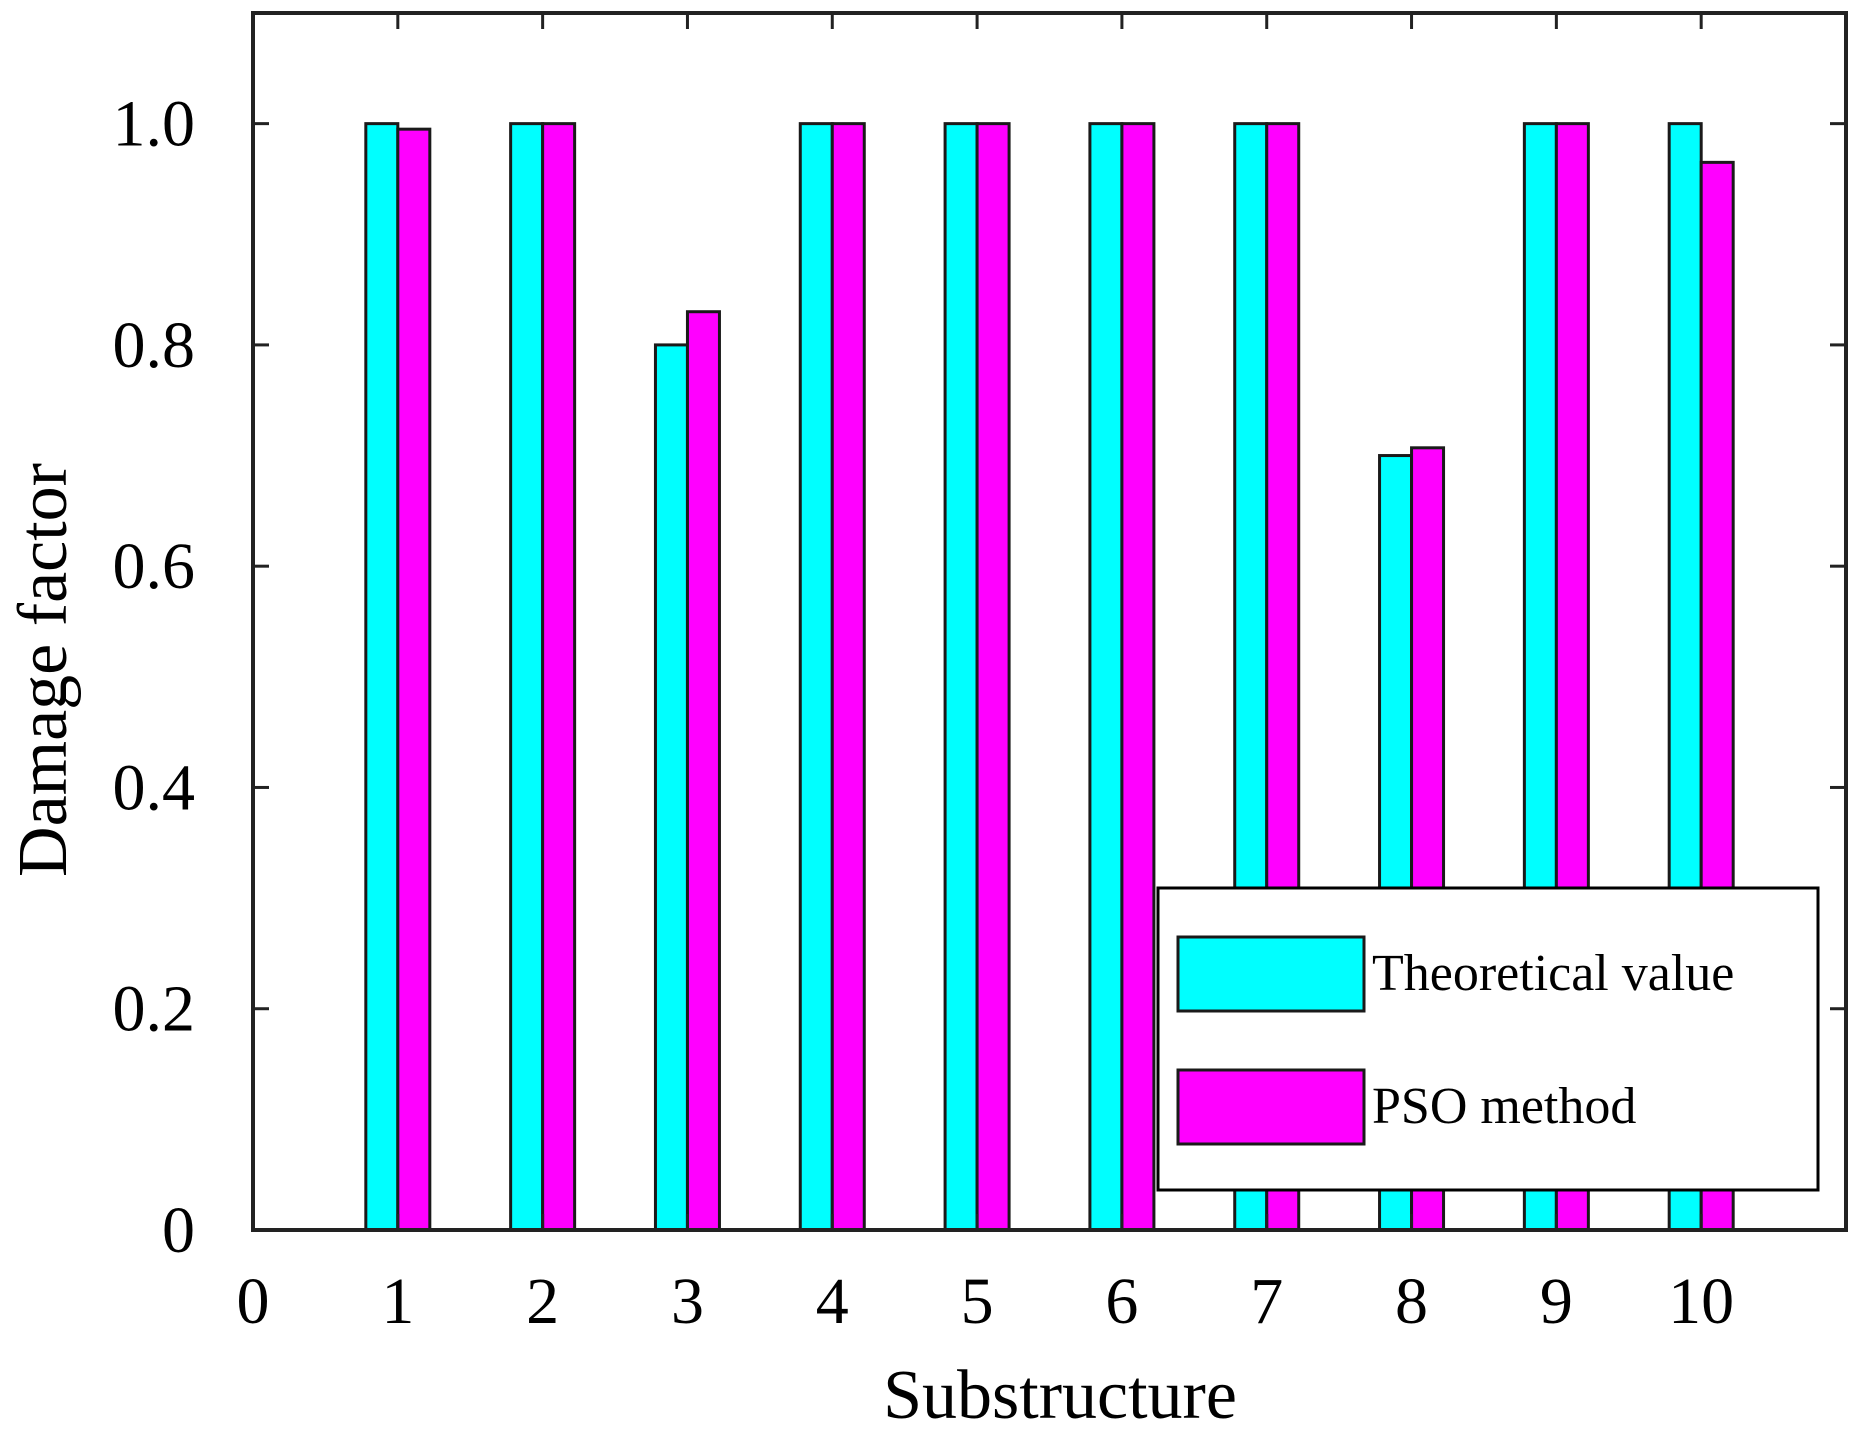 This screenshot has width=1876, height=1435. What do you see at coordinates (154, 345) in the screenshot?
I see `y-tick-label: 0.8` at bounding box center [154, 345].